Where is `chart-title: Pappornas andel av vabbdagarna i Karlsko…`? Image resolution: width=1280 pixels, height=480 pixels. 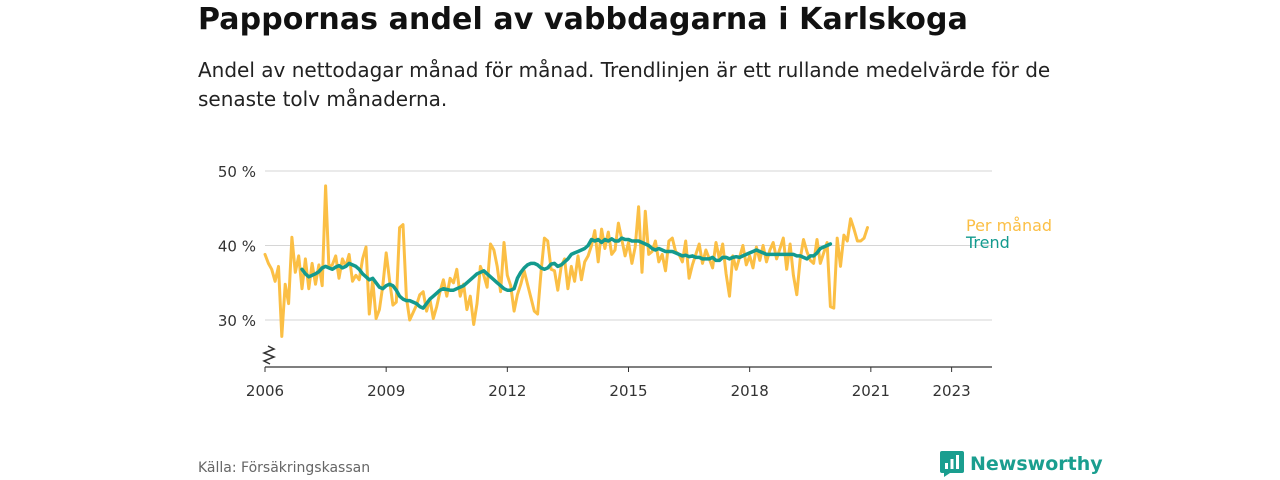 chart-title: Pappornas andel av vabbdagarna i Karlsko… is located at coordinates (583, 19).